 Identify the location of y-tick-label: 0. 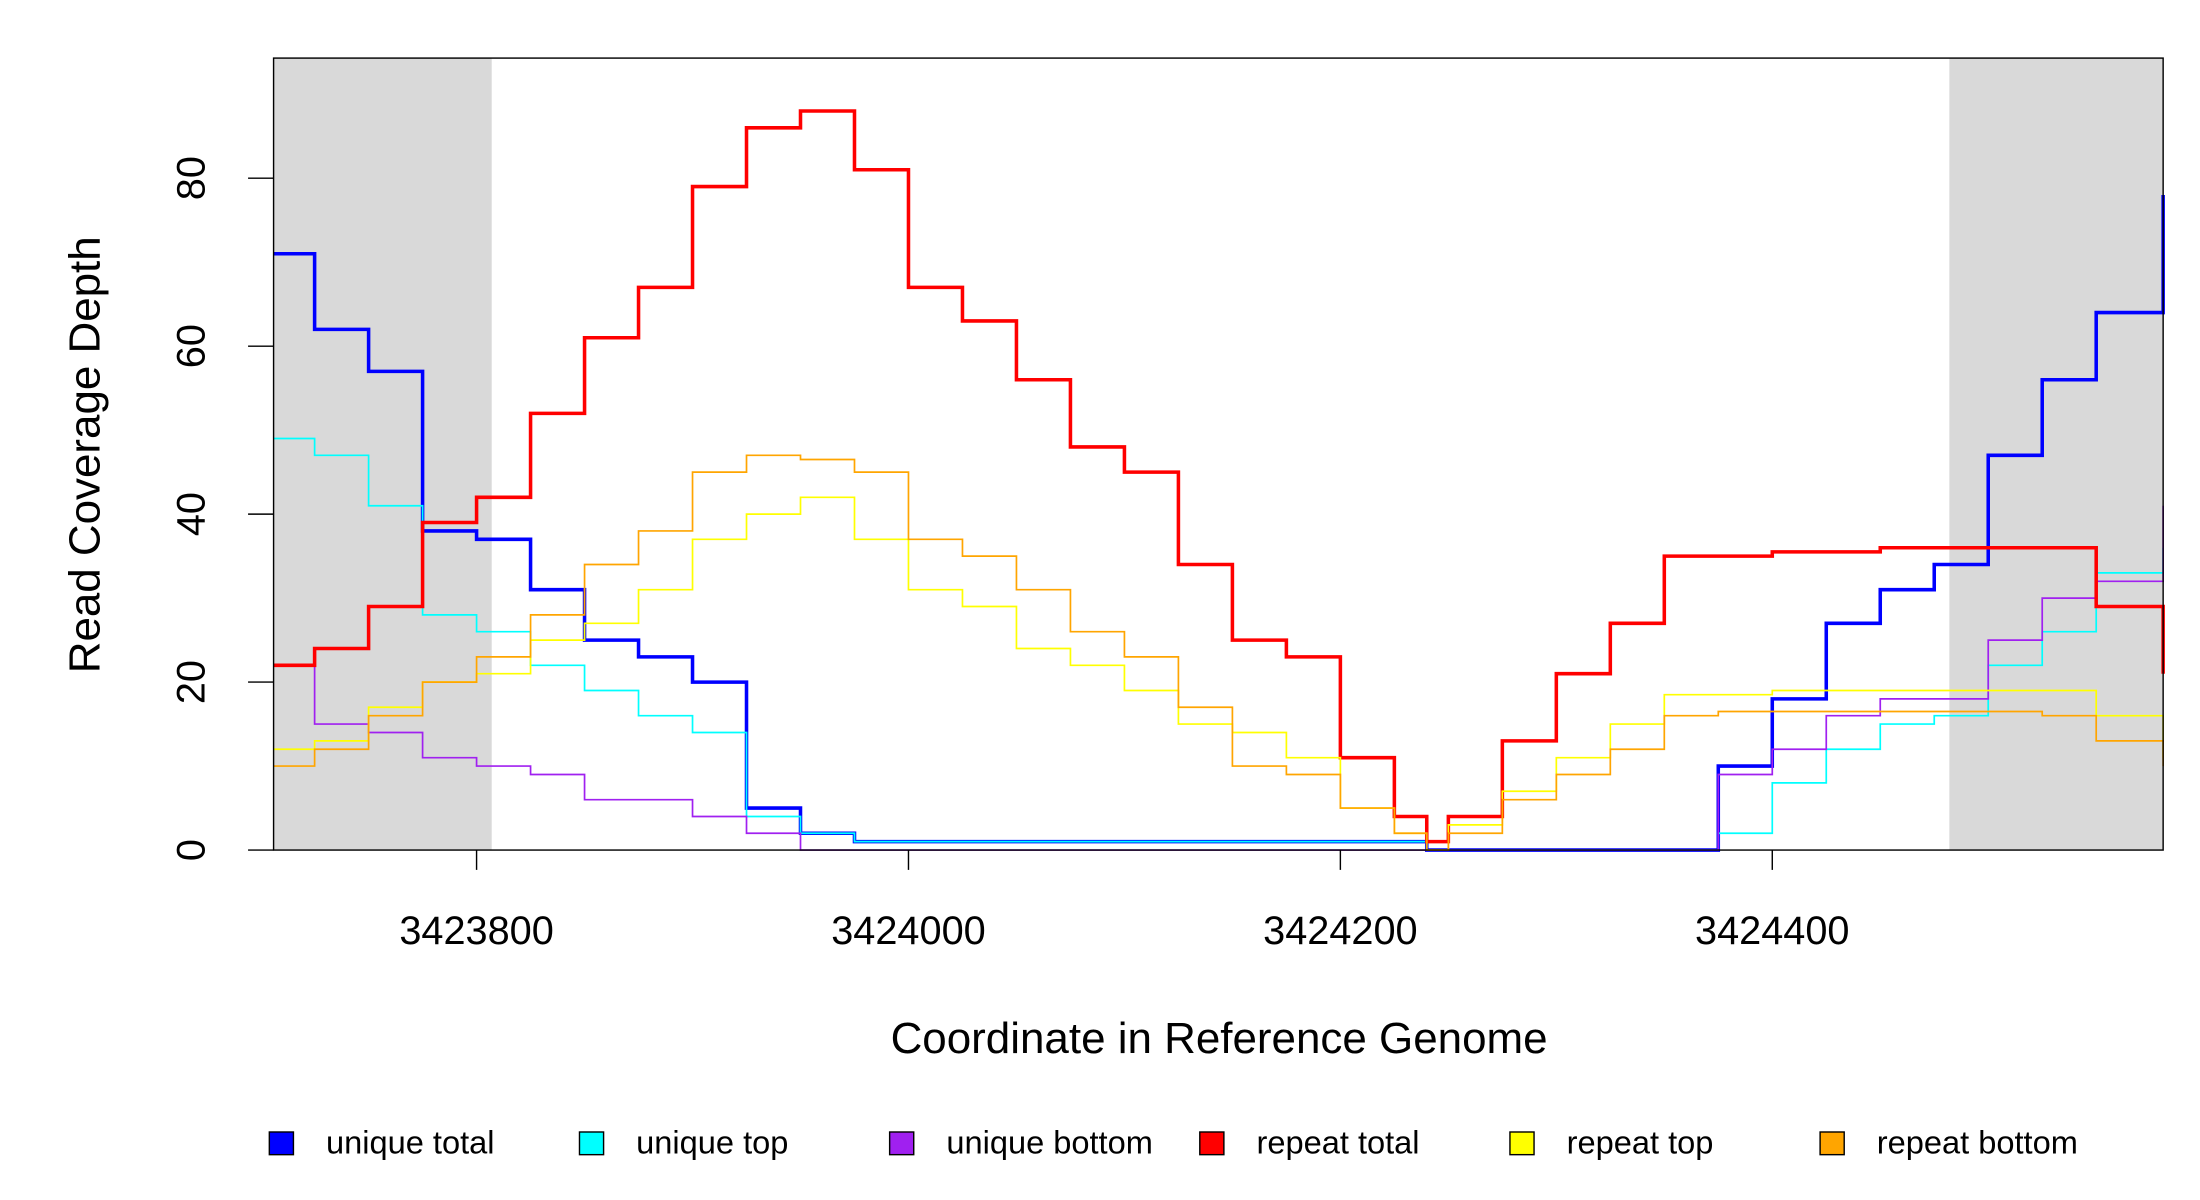
(192, 850).